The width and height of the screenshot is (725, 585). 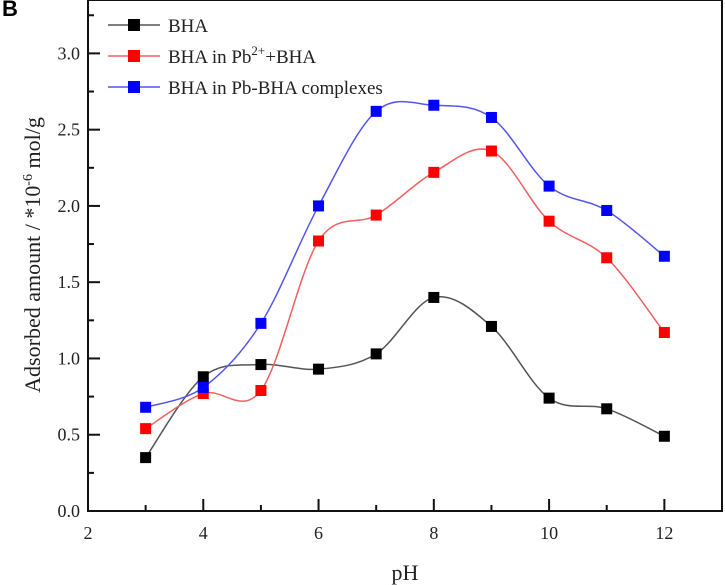 I want to click on legend-text-suffix: +BHA, so click(x=290, y=57).